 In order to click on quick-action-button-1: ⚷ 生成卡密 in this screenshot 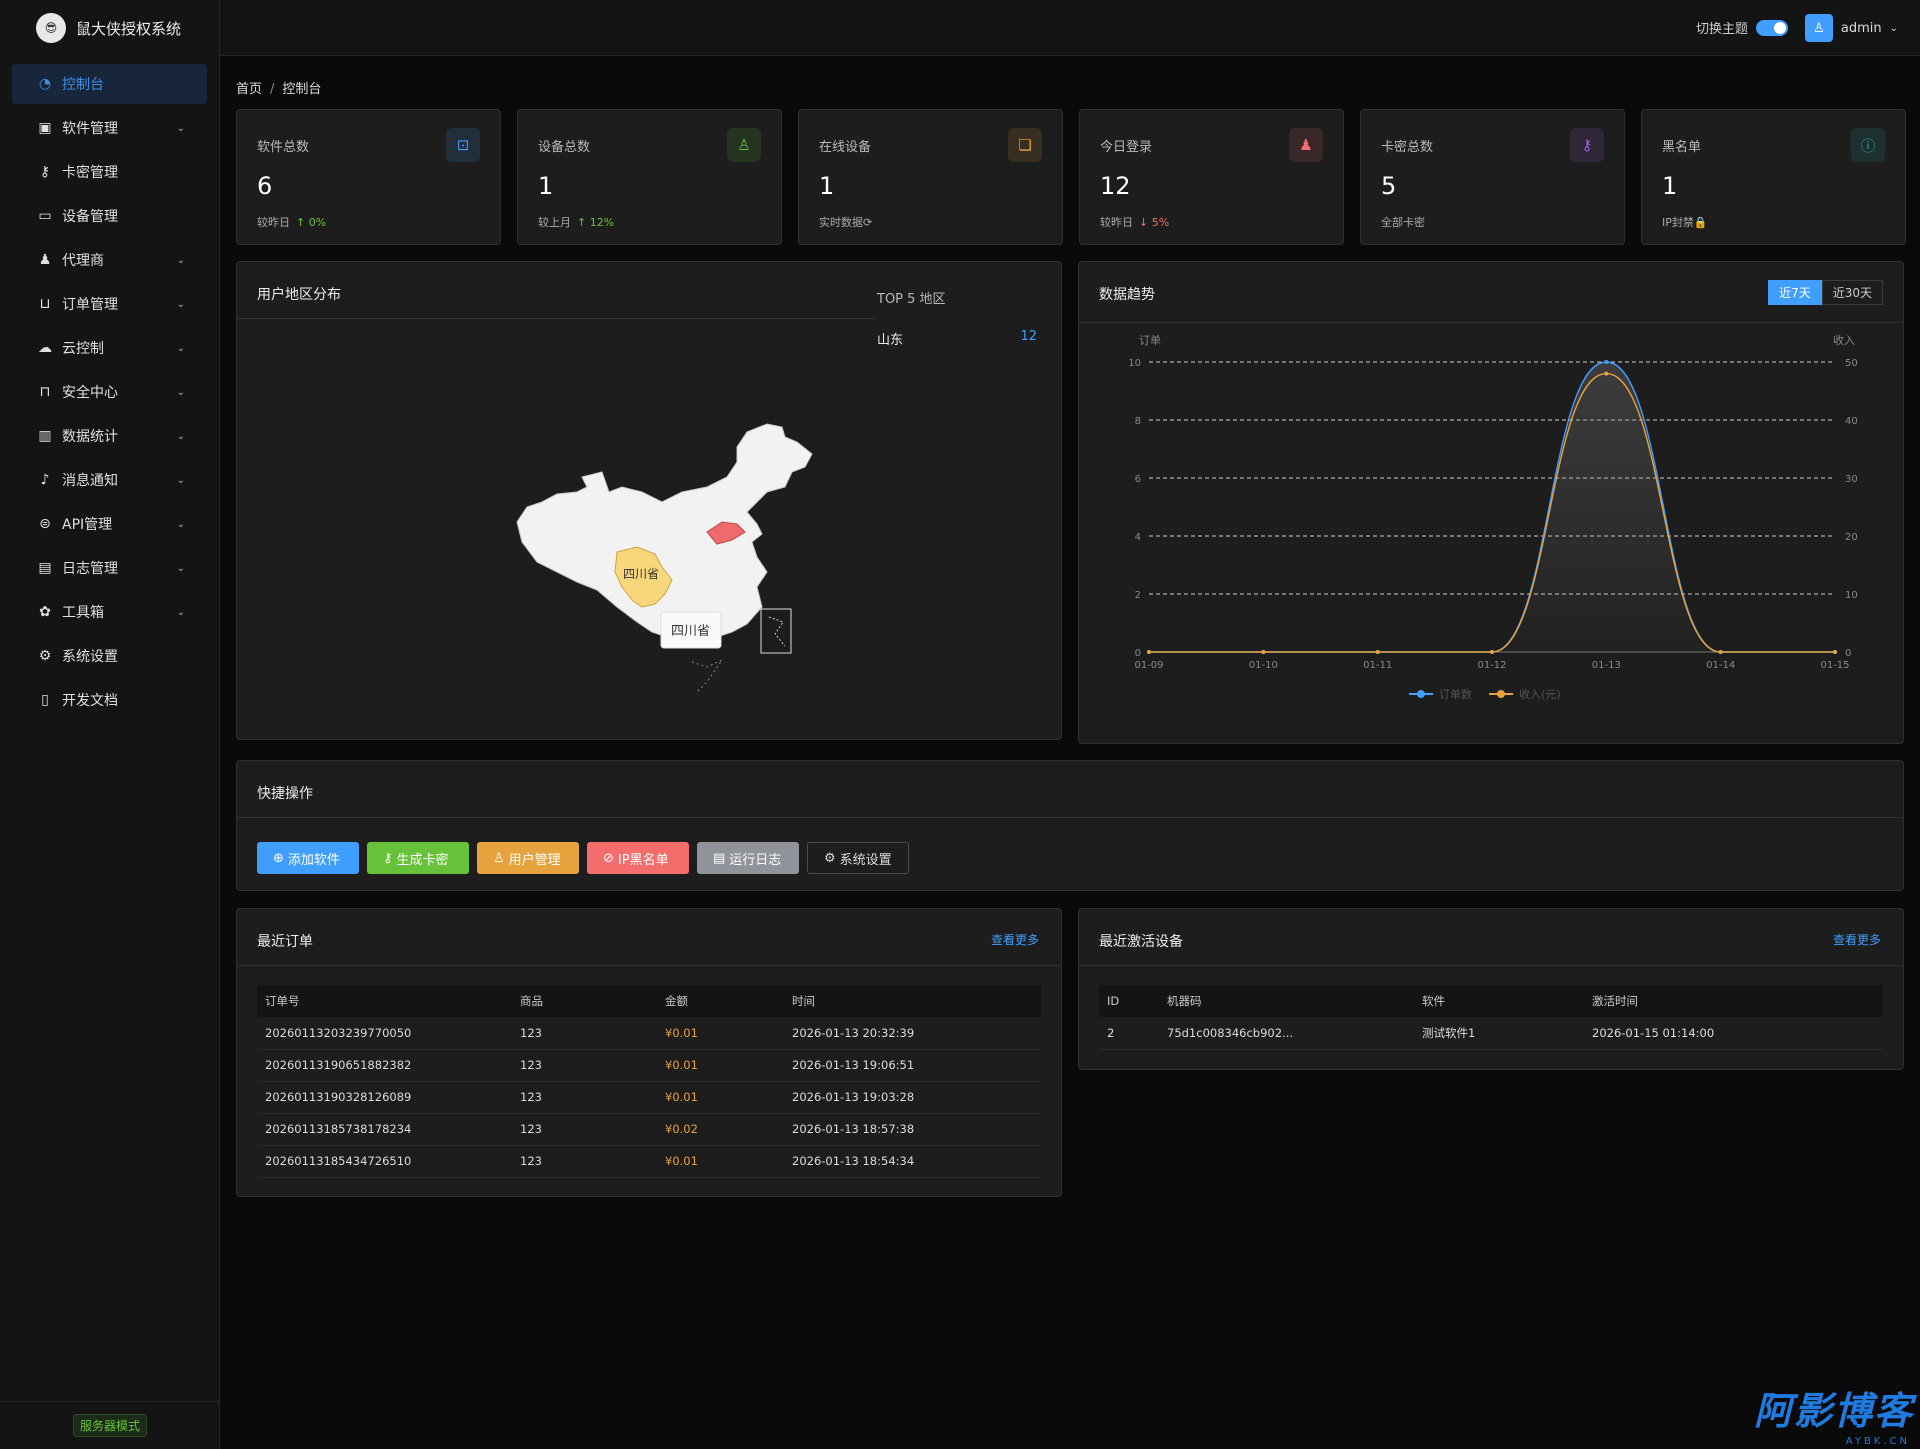, I will do `click(418, 858)`.